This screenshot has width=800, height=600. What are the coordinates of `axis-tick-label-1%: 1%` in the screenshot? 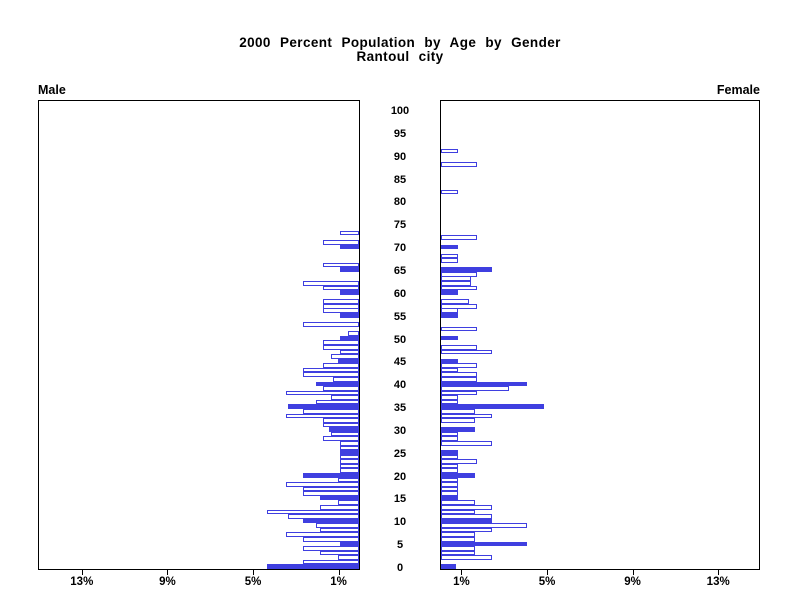 It's located at (338, 582).